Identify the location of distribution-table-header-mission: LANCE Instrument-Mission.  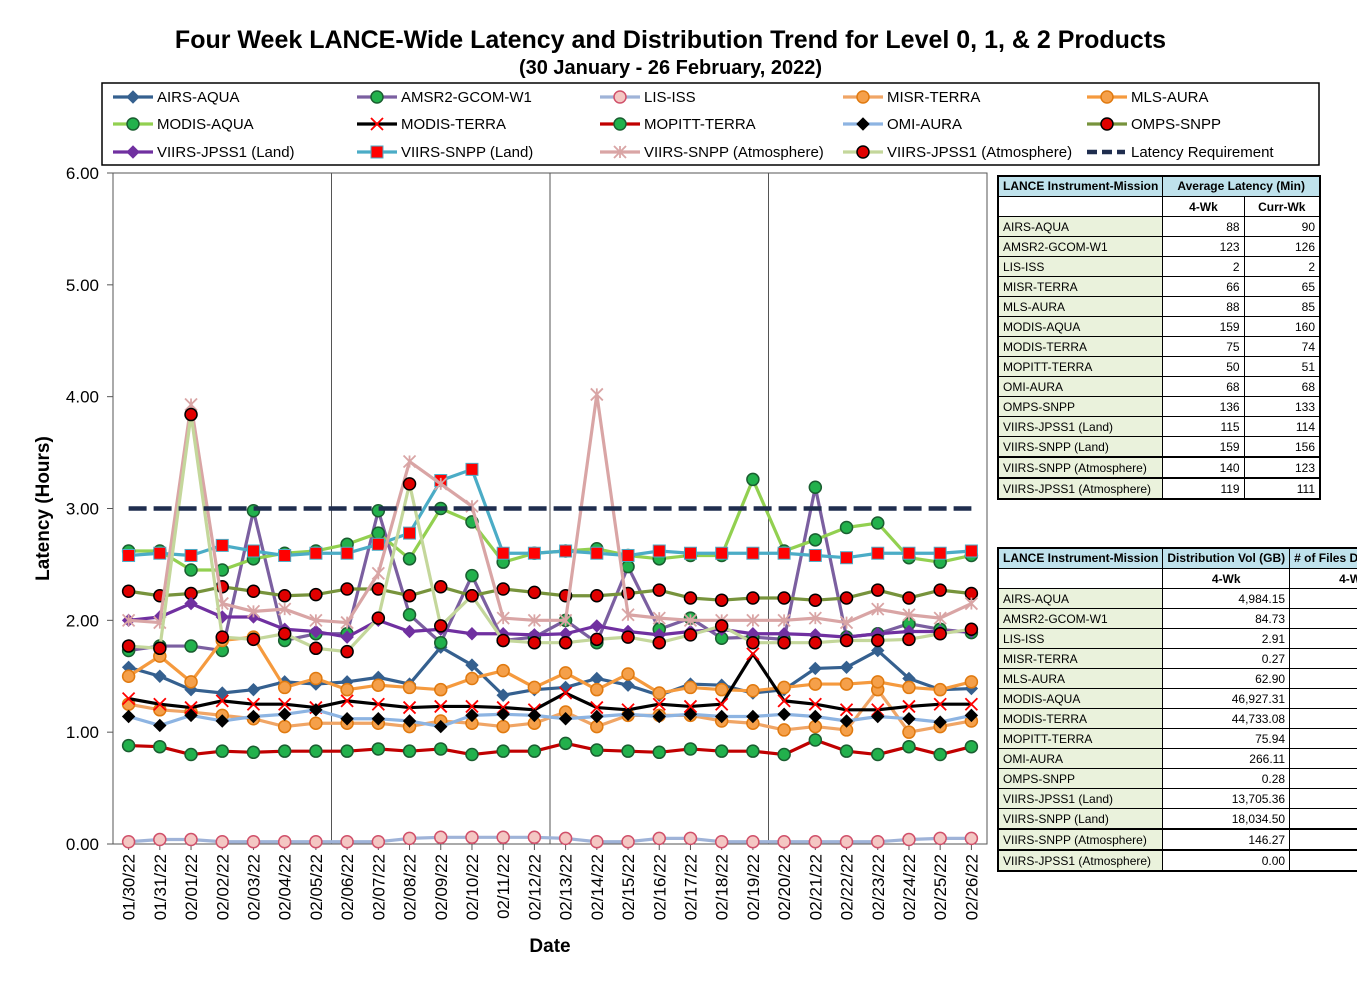
(1080, 558).